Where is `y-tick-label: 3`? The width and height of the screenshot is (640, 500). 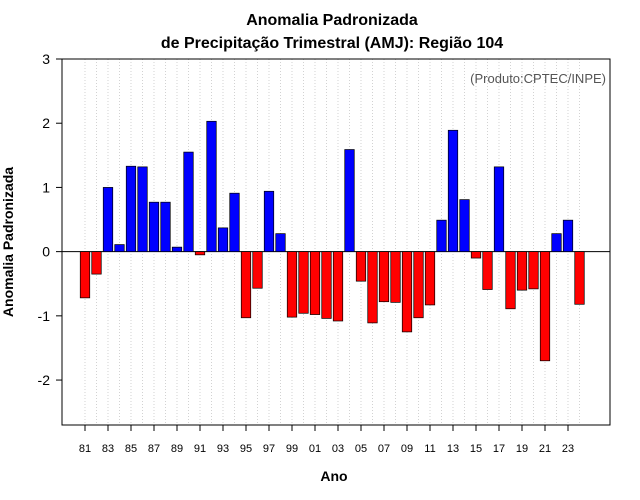
y-tick-label: 3 is located at coordinates (46, 59).